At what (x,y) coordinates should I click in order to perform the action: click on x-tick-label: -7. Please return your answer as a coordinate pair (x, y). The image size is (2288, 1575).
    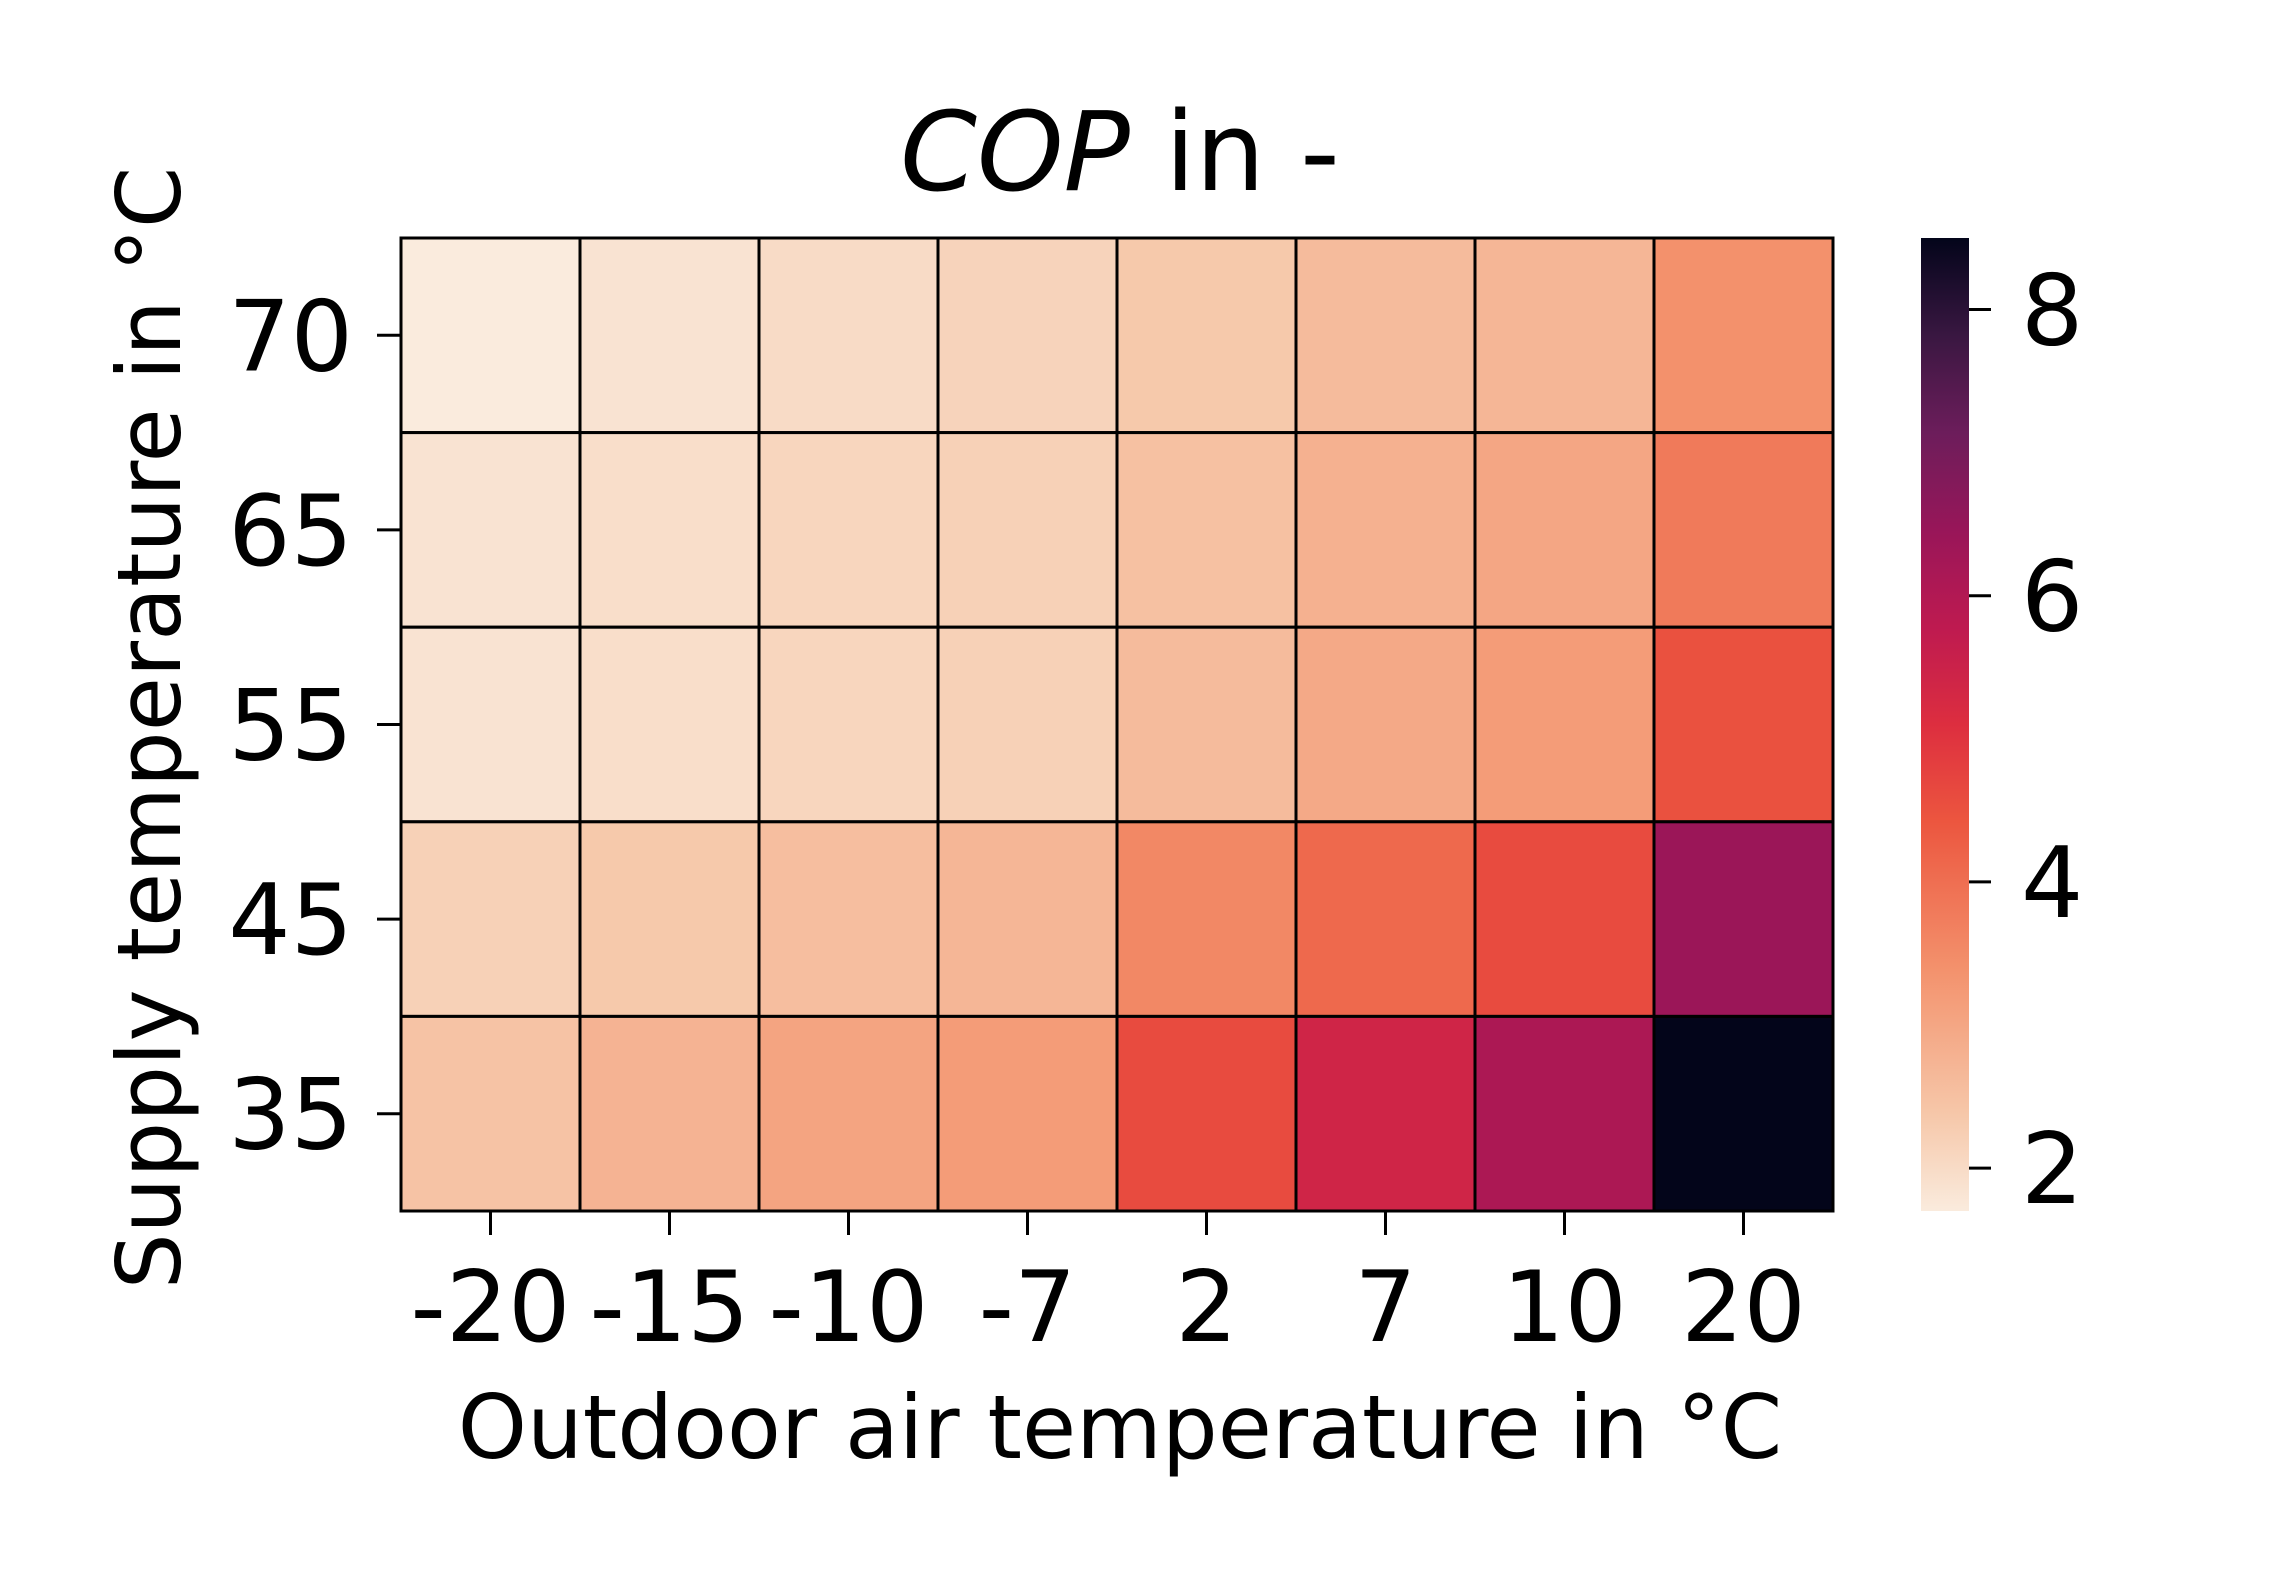
    Looking at the image, I should click on (1028, 1308).